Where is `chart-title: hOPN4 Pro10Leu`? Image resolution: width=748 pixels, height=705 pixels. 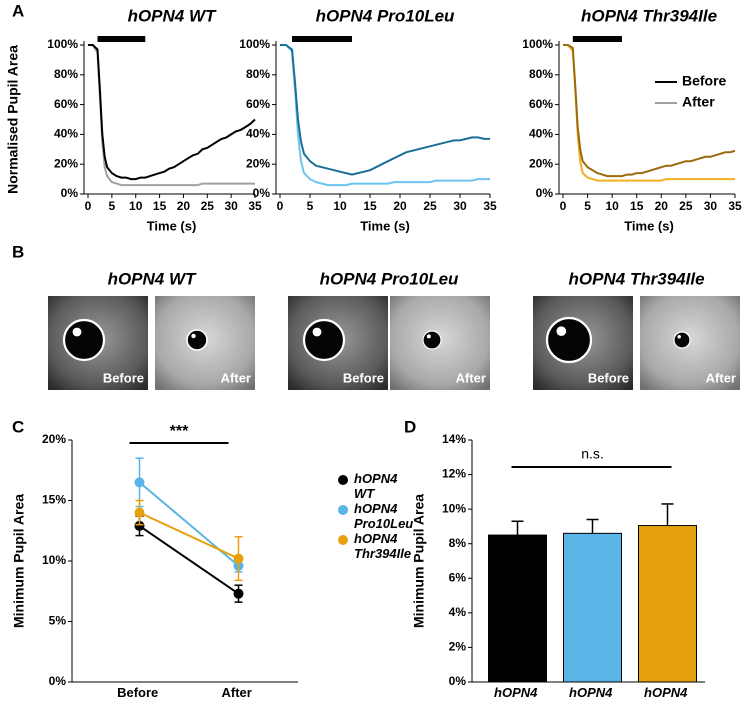 chart-title: hOPN4 Pro10Leu is located at coordinates (385, 15).